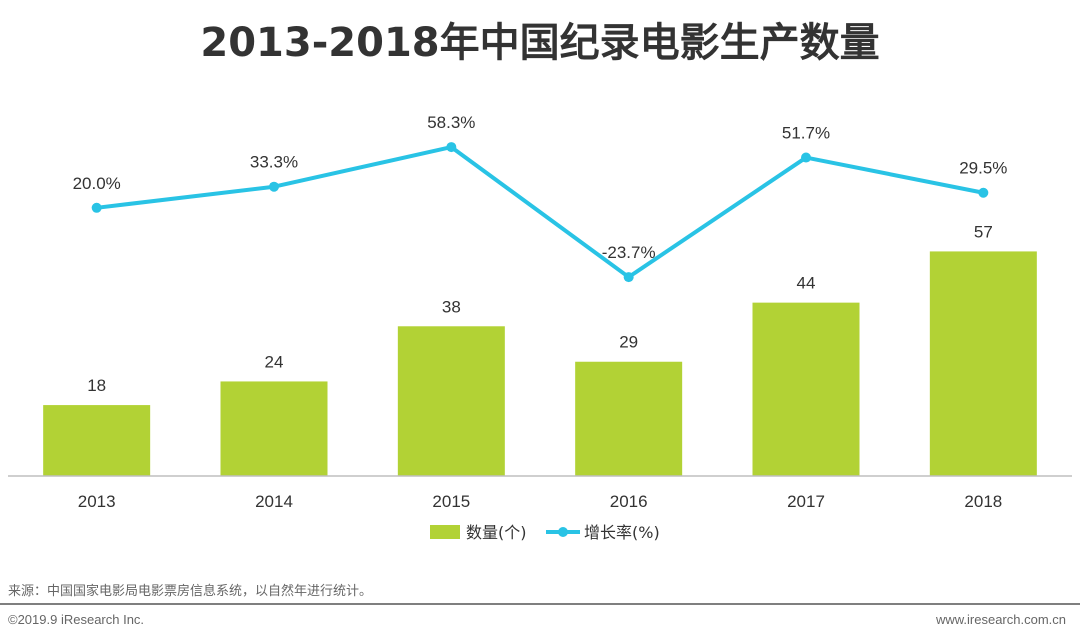  I want to click on footer-divider, so click(540, 604).